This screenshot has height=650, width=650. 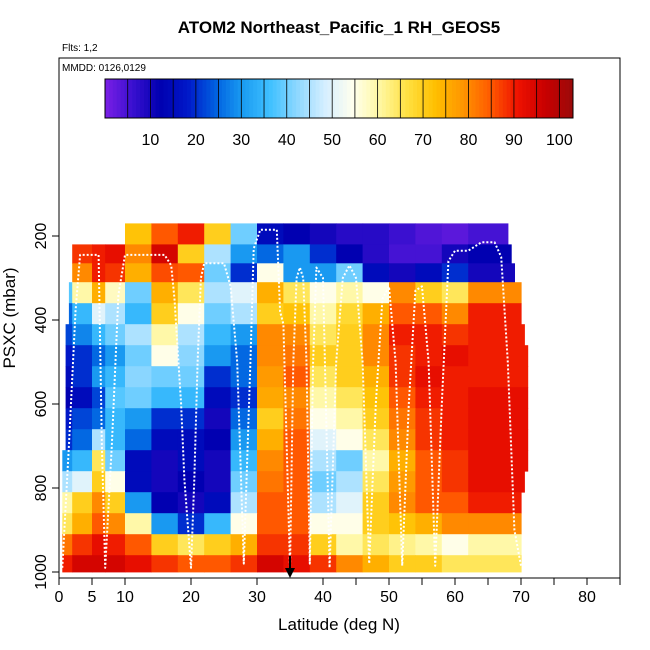 What do you see at coordinates (41, 236) in the screenshot?
I see `y-tick-label: 200` at bounding box center [41, 236].